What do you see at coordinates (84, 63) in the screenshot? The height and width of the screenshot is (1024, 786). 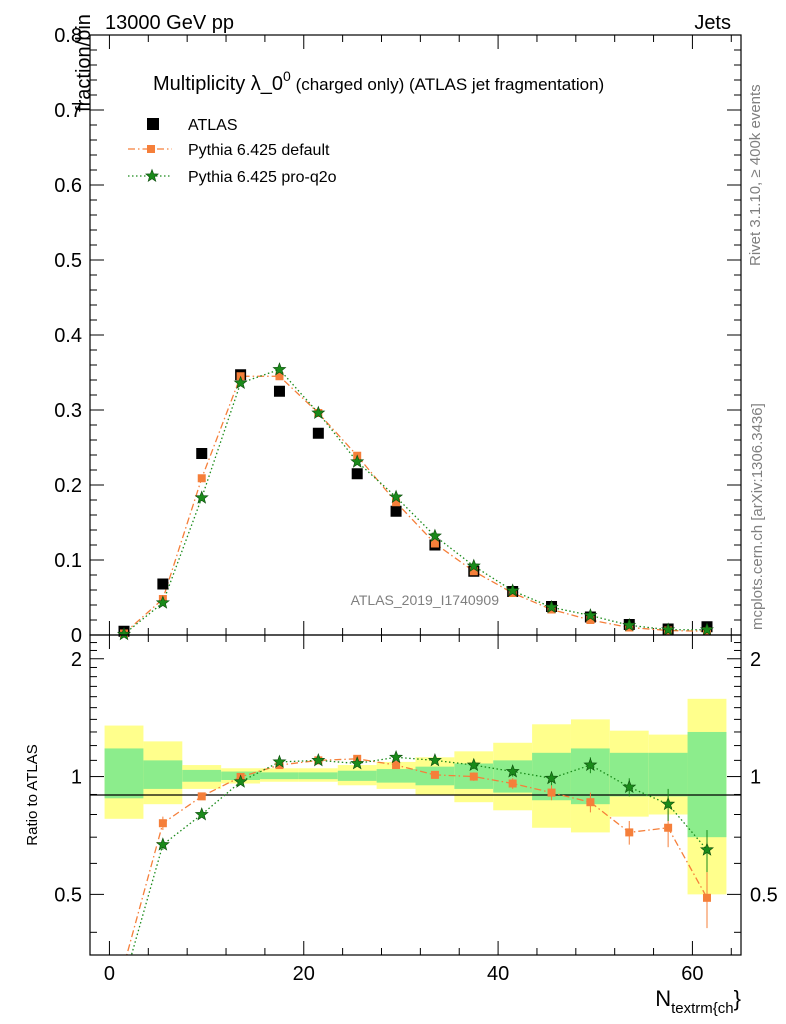 I see `main-ylabel: fraction/bin` at bounding box center [84, 63].